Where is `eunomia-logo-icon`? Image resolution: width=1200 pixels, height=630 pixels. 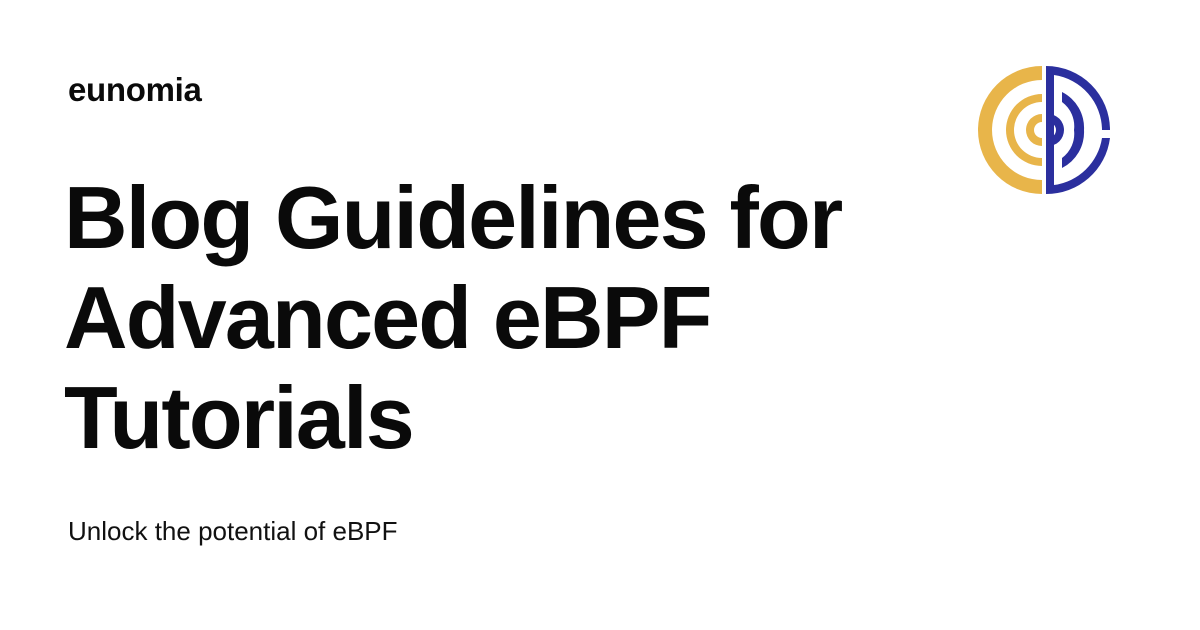
eunomia-logo-icon is located at coordinates (1044, 130).